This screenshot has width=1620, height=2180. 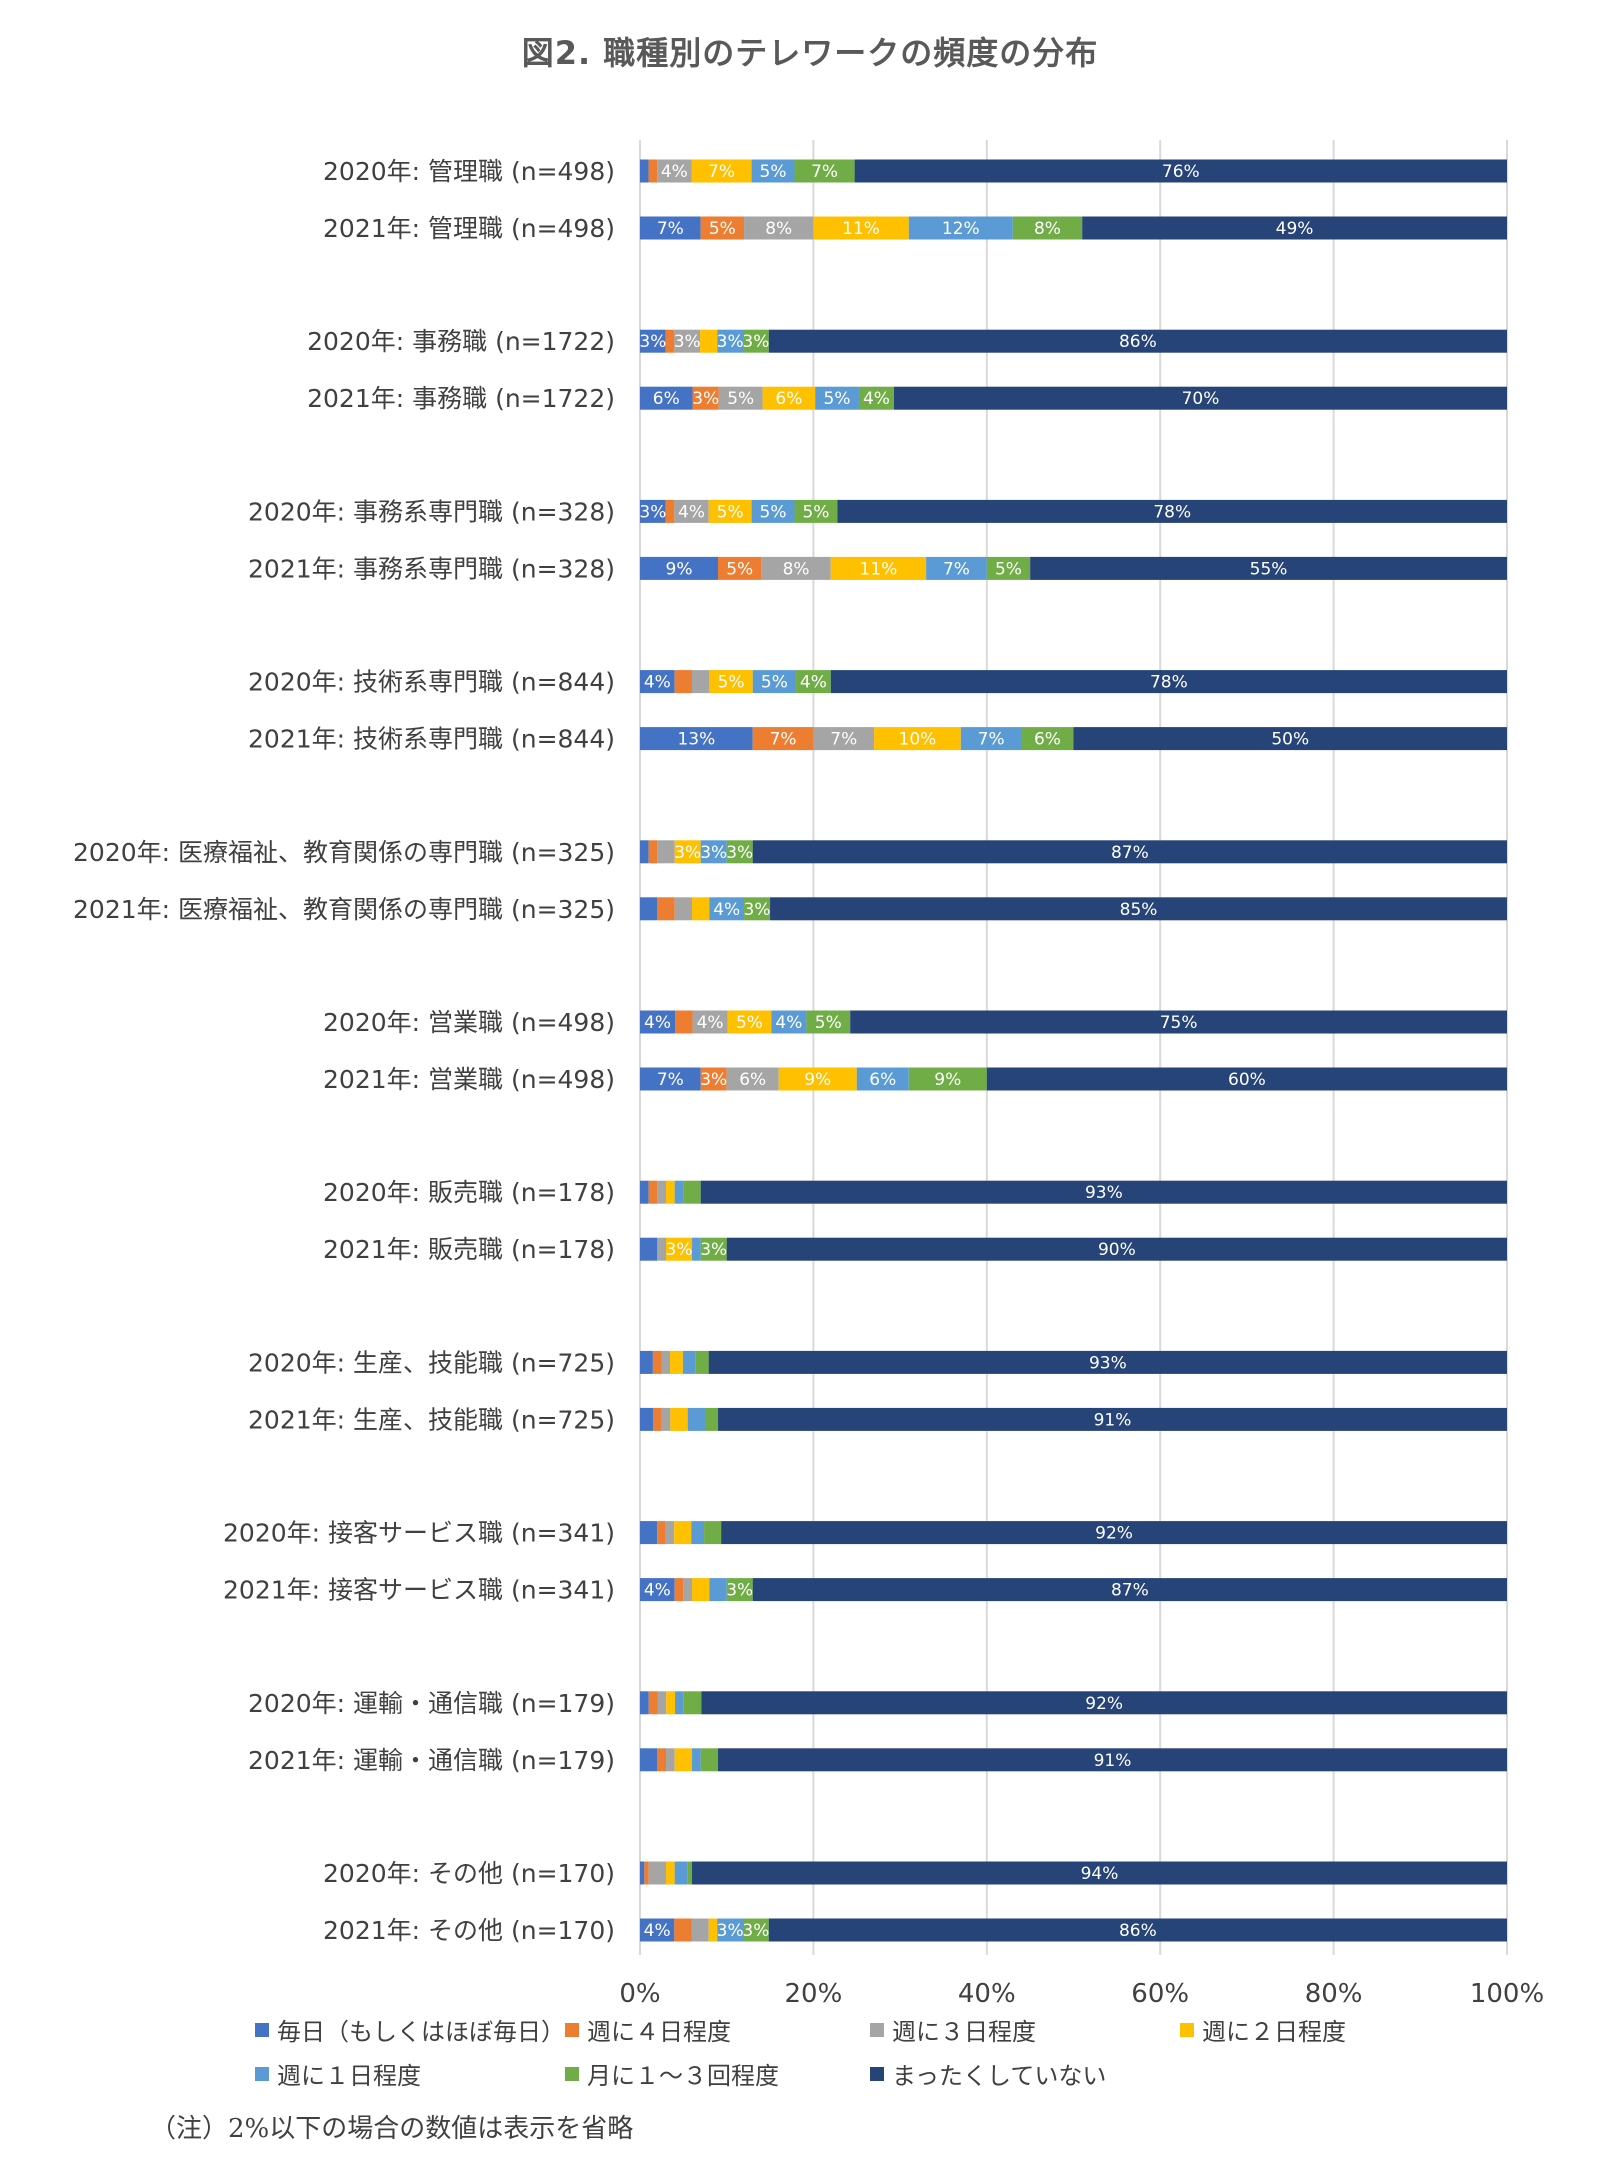 What do you see at coordinates (410, 2029) in the screenshot?
I see `legend-item-daily: 毎日（もしくはほぼ毎日）` at bounding box center [410, 2029].